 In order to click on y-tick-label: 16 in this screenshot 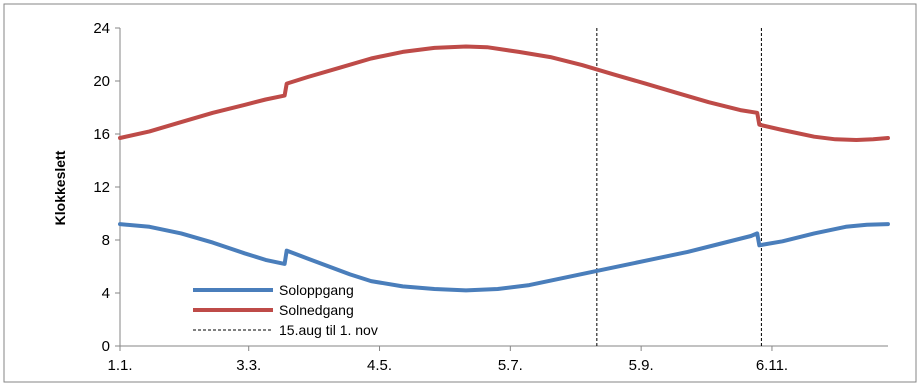, I will do `click(101, 134)`.